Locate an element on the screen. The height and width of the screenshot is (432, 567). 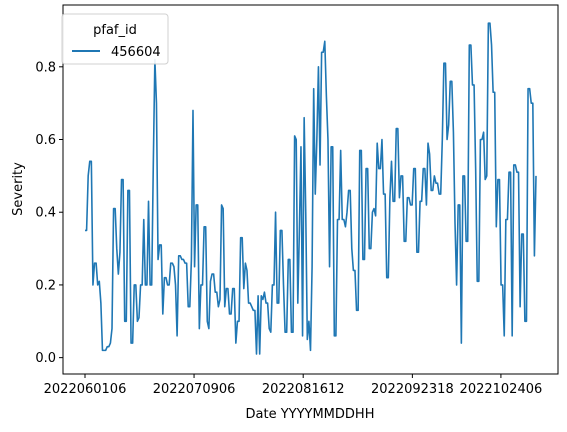
y-tick-label: 0.8 is located at coordinates (45, 67).